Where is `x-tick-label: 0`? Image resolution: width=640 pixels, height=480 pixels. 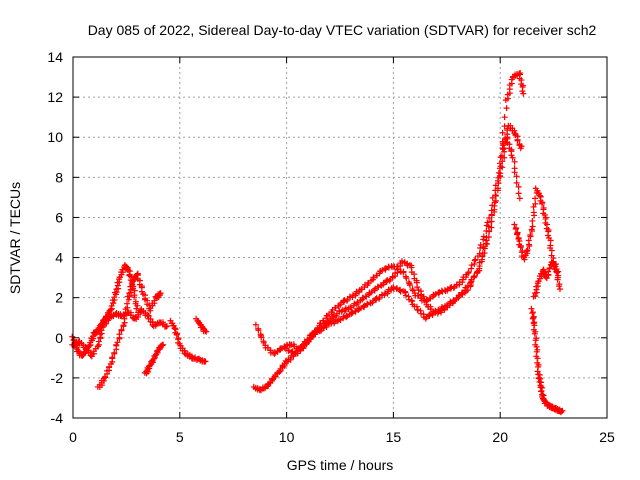
x-tick-label: 0 is located at coordinates (73, 437).